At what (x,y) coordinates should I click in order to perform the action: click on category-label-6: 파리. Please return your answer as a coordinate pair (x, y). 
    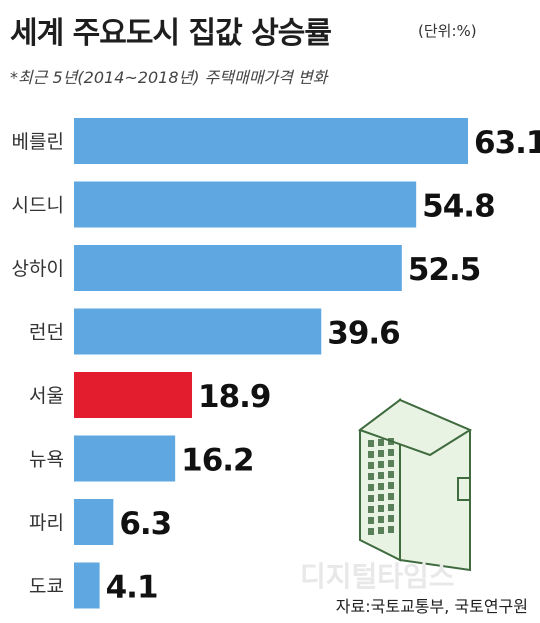
    Looking at the image, I should click on (46, 523).